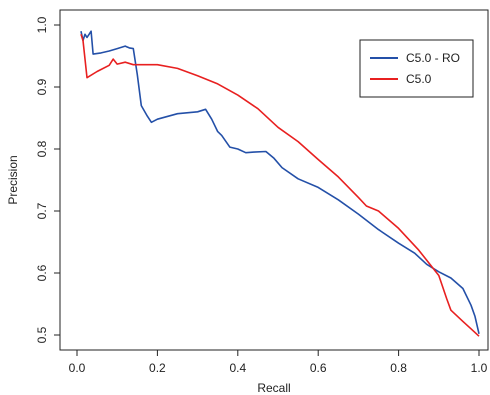 This screenshot has width=490, height=395. What do you see at coordinates (42, 148) in the screenshot?
I see `y-tick-label: 0.8` at bounding box center [42, 148].